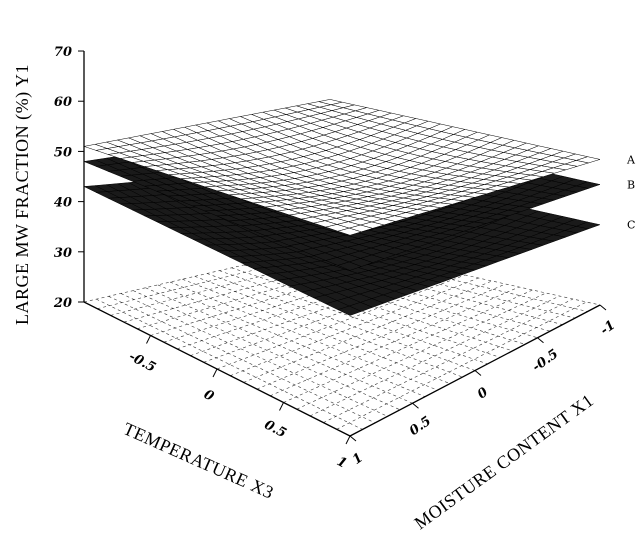  Describe the element at coordinates (208, 395) in the screenshot. I see `x-tick-label: 0` at that location.